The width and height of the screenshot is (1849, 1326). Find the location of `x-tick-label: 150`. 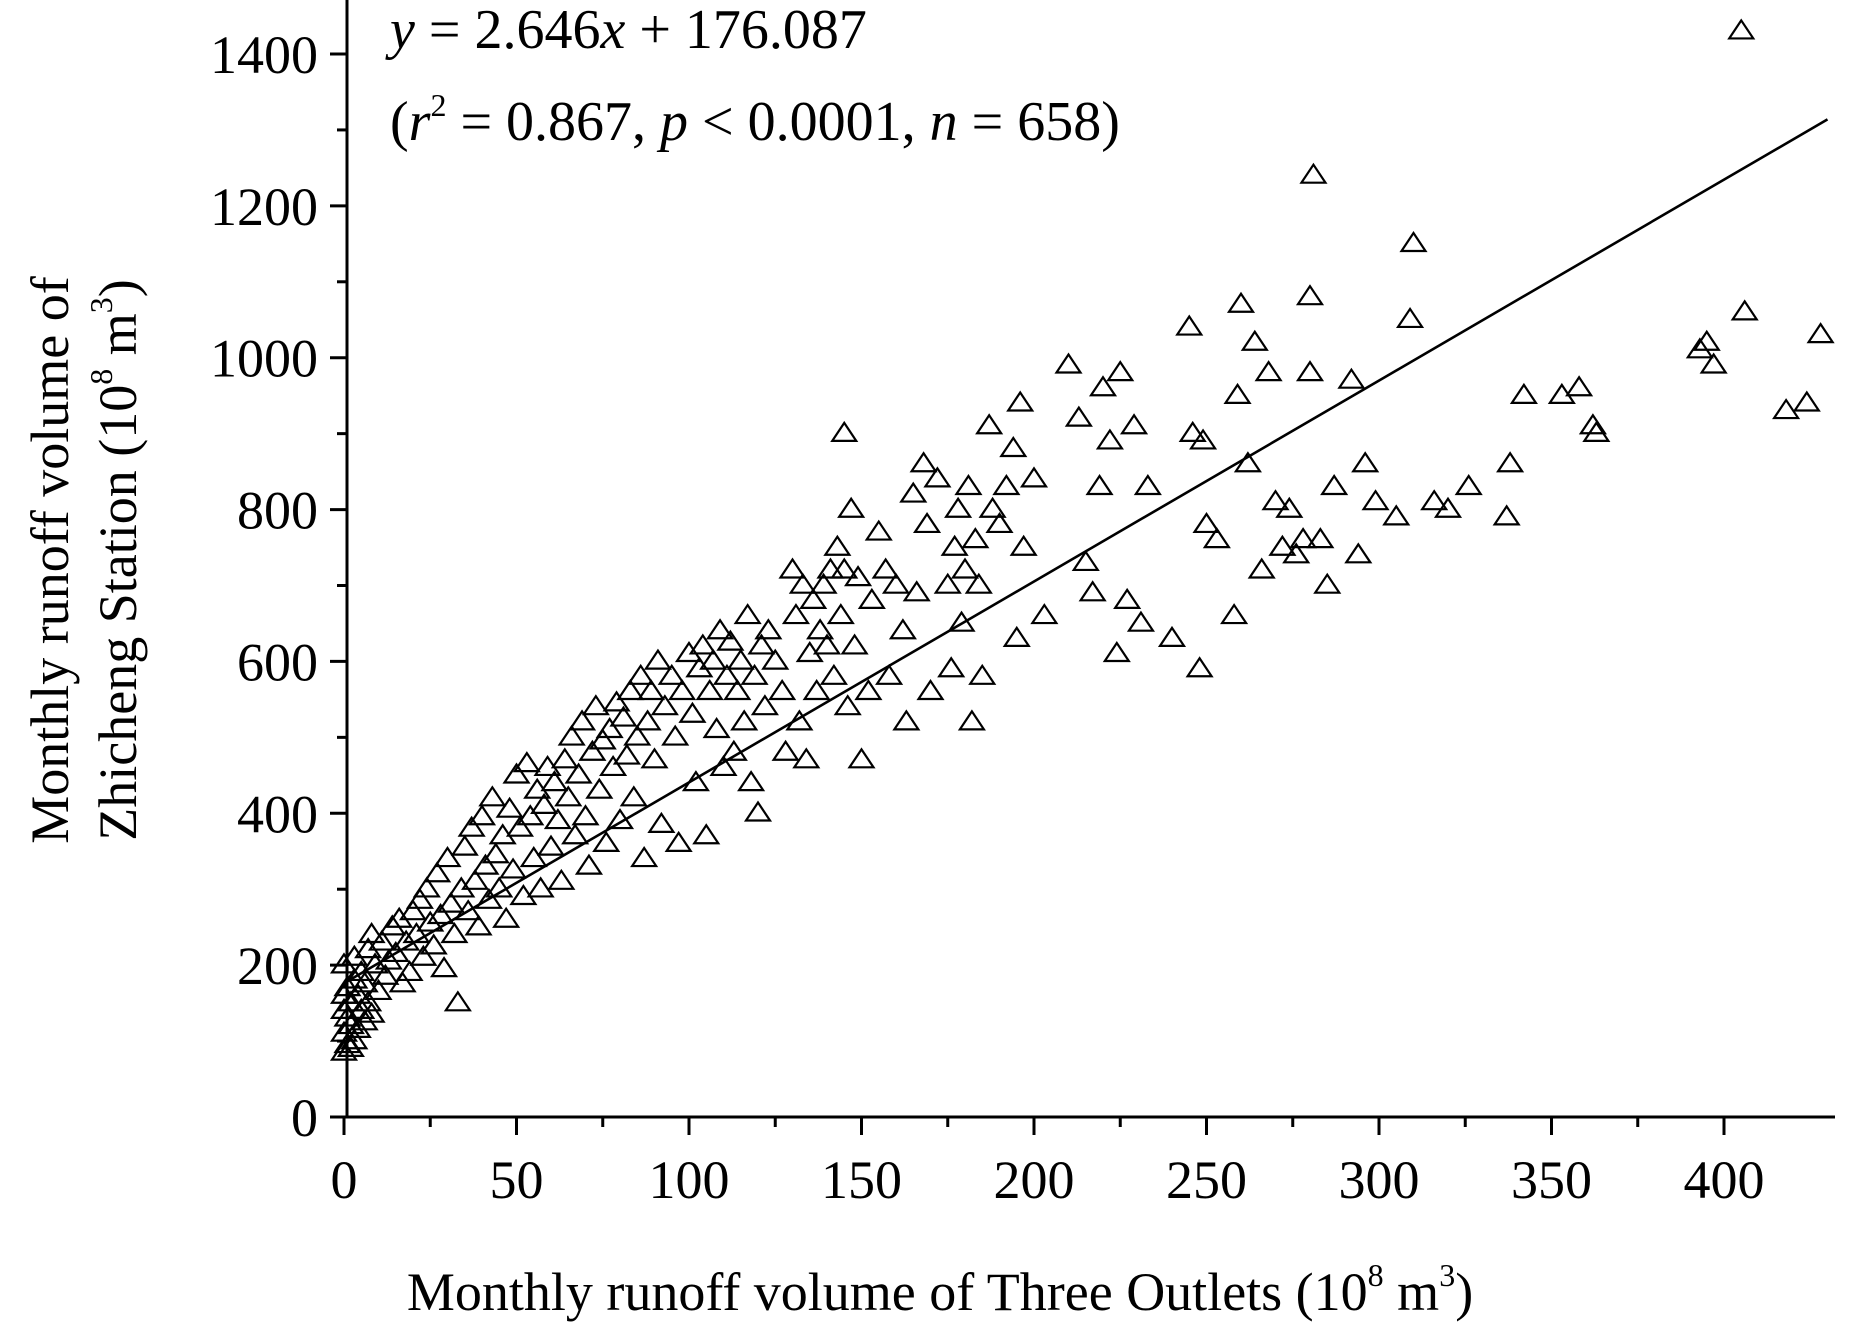

x-tick-label: 150 is located at coordinates (861, 1180).